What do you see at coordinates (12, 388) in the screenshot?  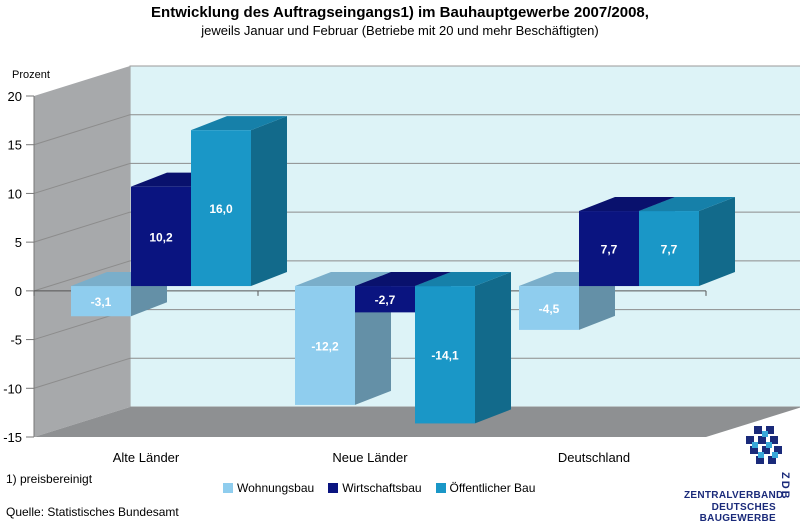 I see `y-tick-label: -10` at bounding box center [12, 388].